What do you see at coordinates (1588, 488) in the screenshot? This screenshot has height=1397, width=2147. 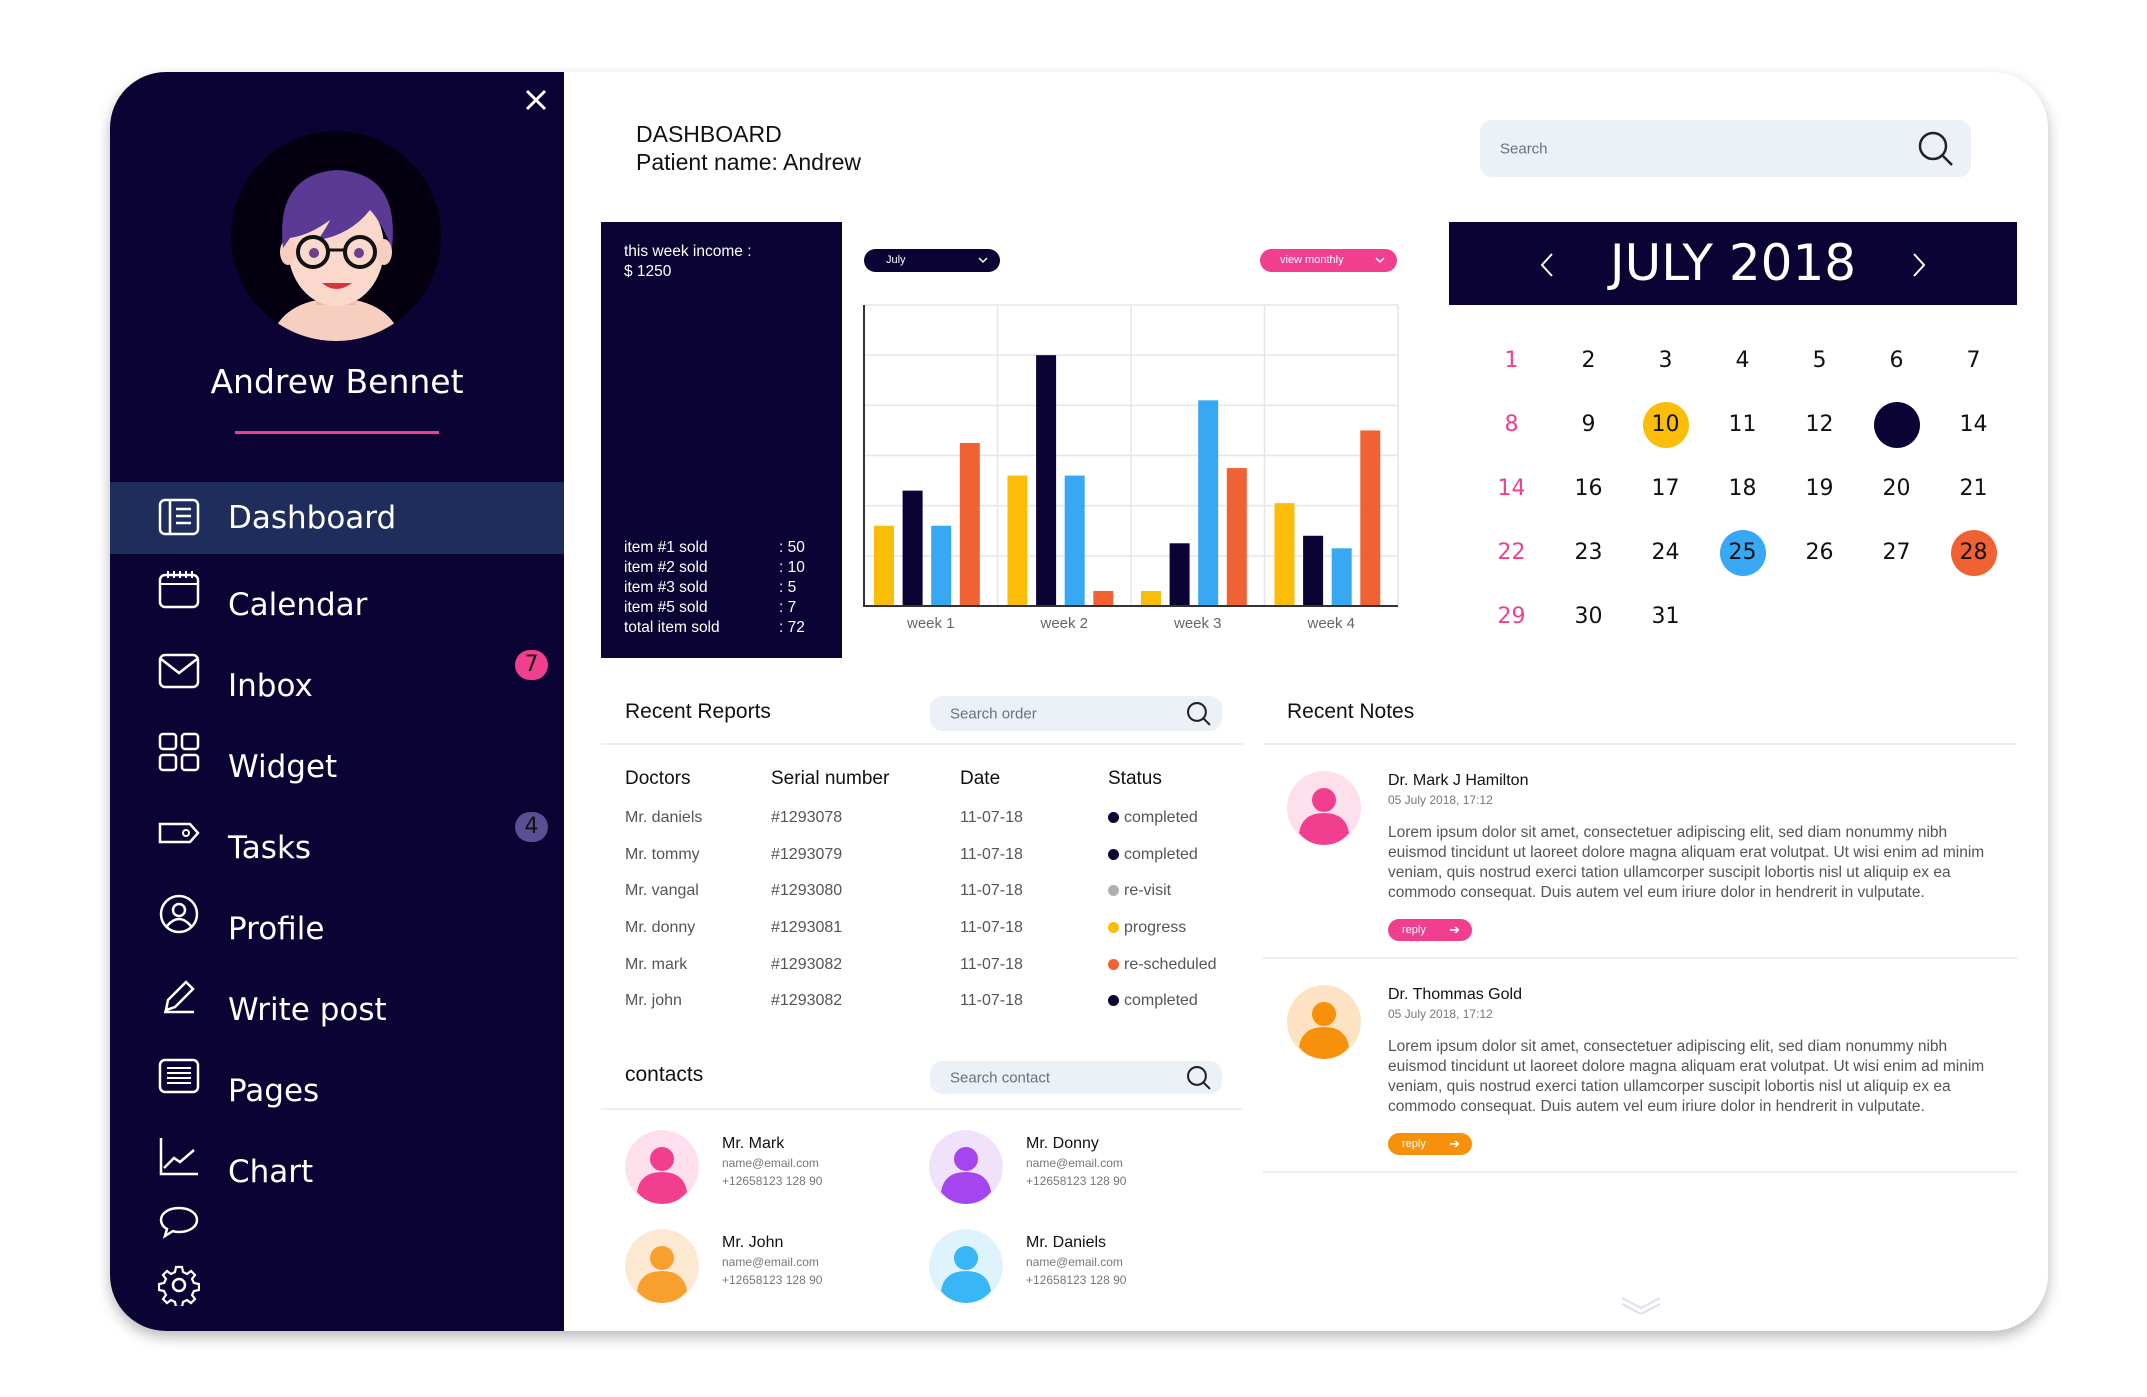 I see `calendar-day: 16` at bounding box center [1588, 488].